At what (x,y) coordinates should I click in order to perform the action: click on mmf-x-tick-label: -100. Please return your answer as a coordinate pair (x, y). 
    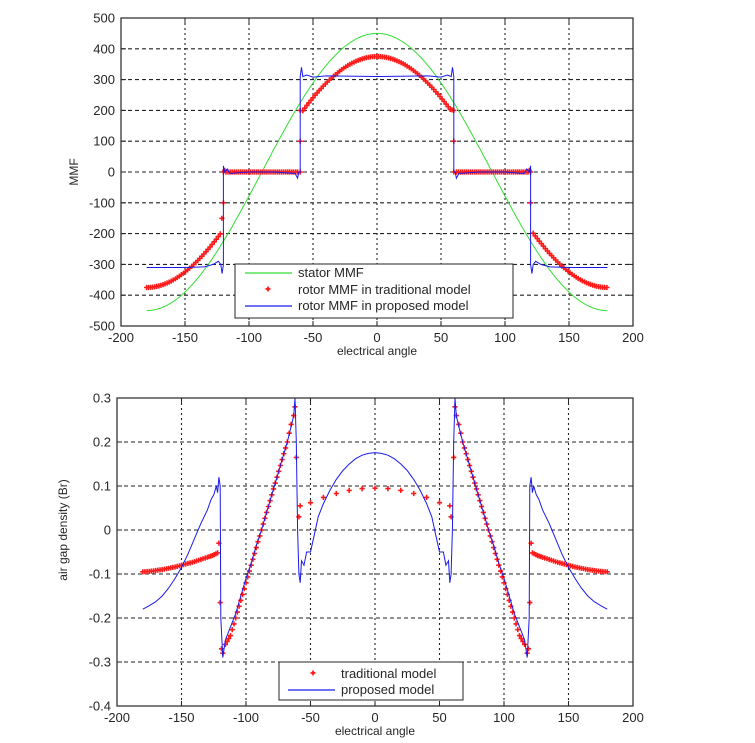
    Looking at the image, I should click on (249, 337).